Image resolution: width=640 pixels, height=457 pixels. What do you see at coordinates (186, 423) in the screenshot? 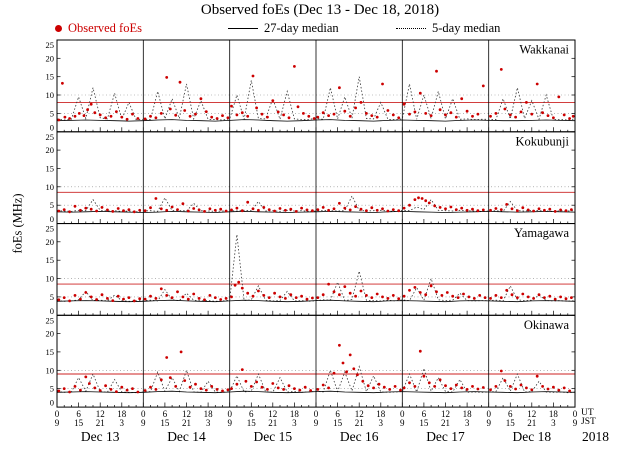
I see `x-tick-label-jst: 21` at bounding box center [186, 423].